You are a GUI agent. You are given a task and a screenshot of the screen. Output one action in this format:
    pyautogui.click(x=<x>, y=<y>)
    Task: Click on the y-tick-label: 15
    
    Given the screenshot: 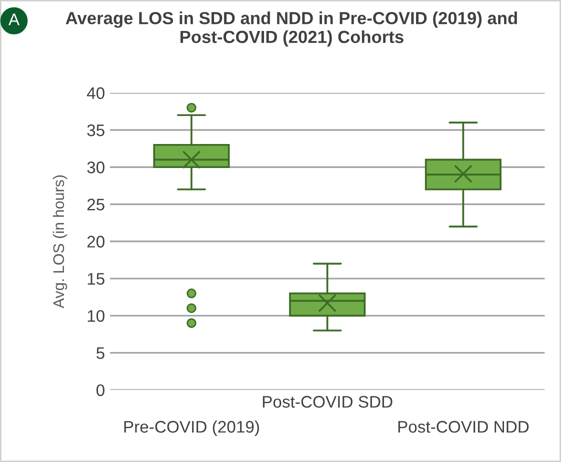 What is the action you would take?
    pyautogui.click(x=96, y=279)
    